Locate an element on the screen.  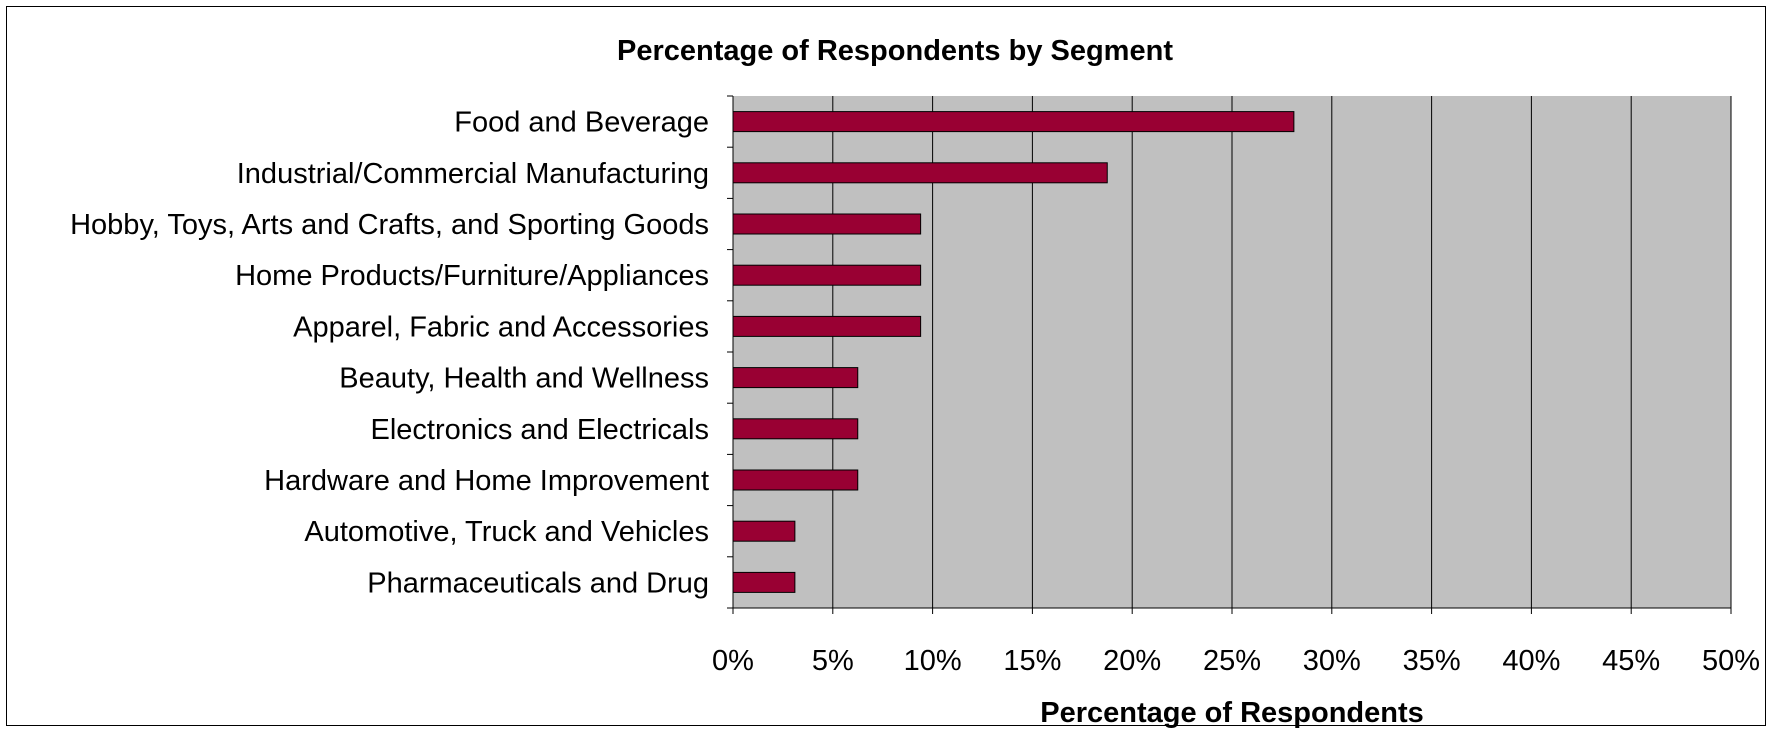
category-label: Electronics and Electricals is located at coordinates (540, 430).